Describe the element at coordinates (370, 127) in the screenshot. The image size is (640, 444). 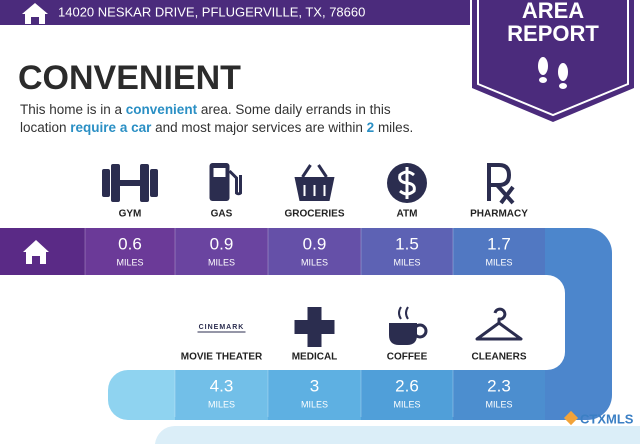
I see `highlight: 2` at that location.